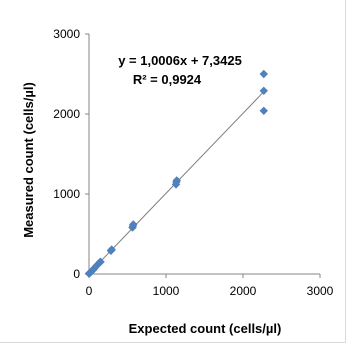 The width and height of the screenshot is (348, 345). Describe the element at coordinates (76, 274) in the screenshot. I see `y-tick-label: 0` at that location.